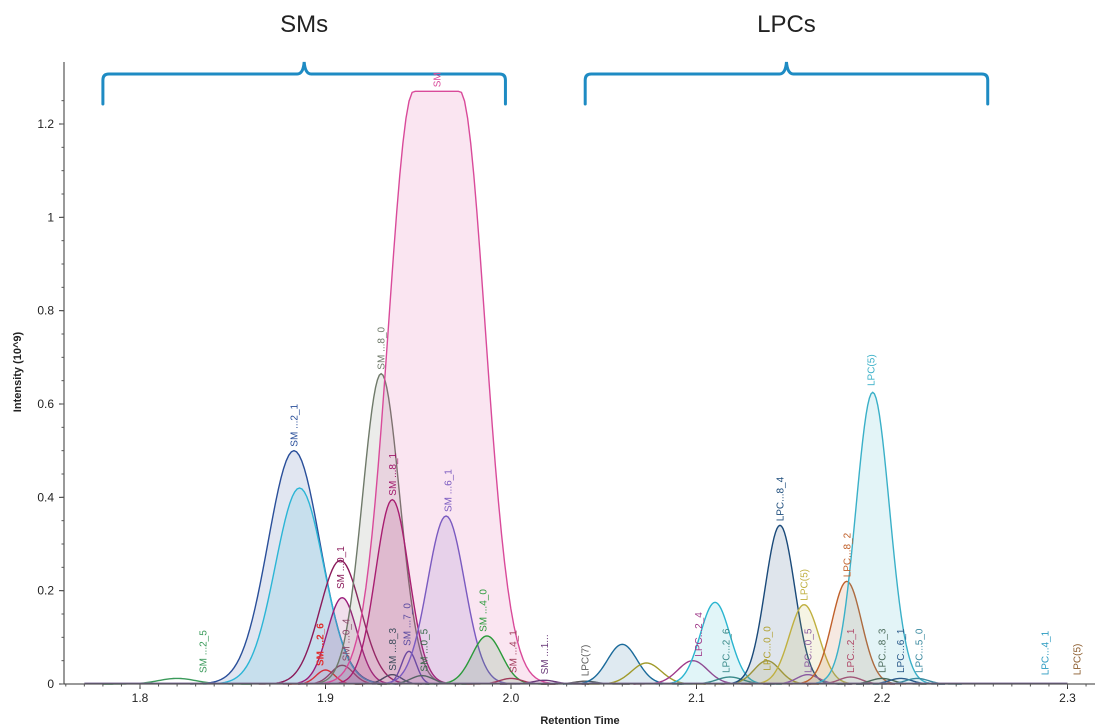  Describe the element at coordinates (45, 497) in the screenshot. I see `y-tick-label: 0.4` at that location.